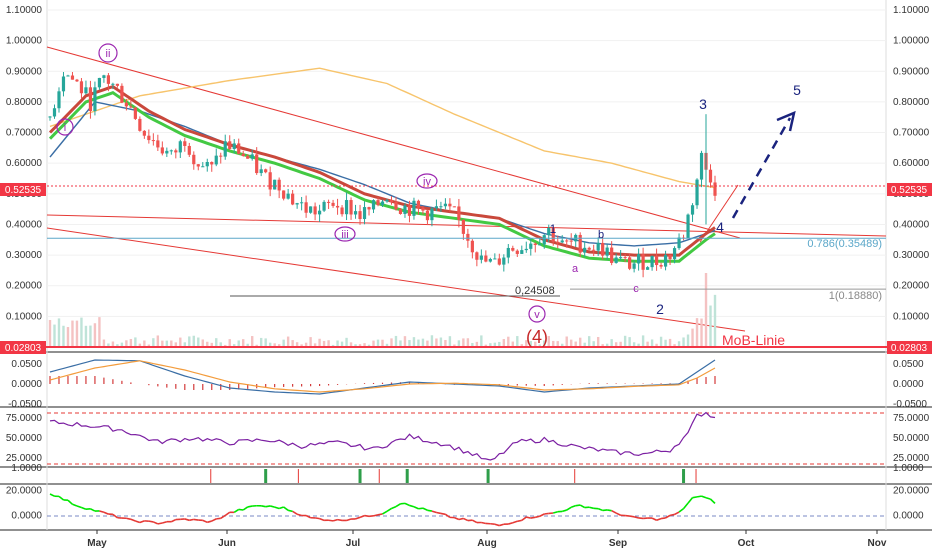  Describe the element at coordinates (911, 224) in the screenshot. I see `y-tick-right: 0.40000` at that location.